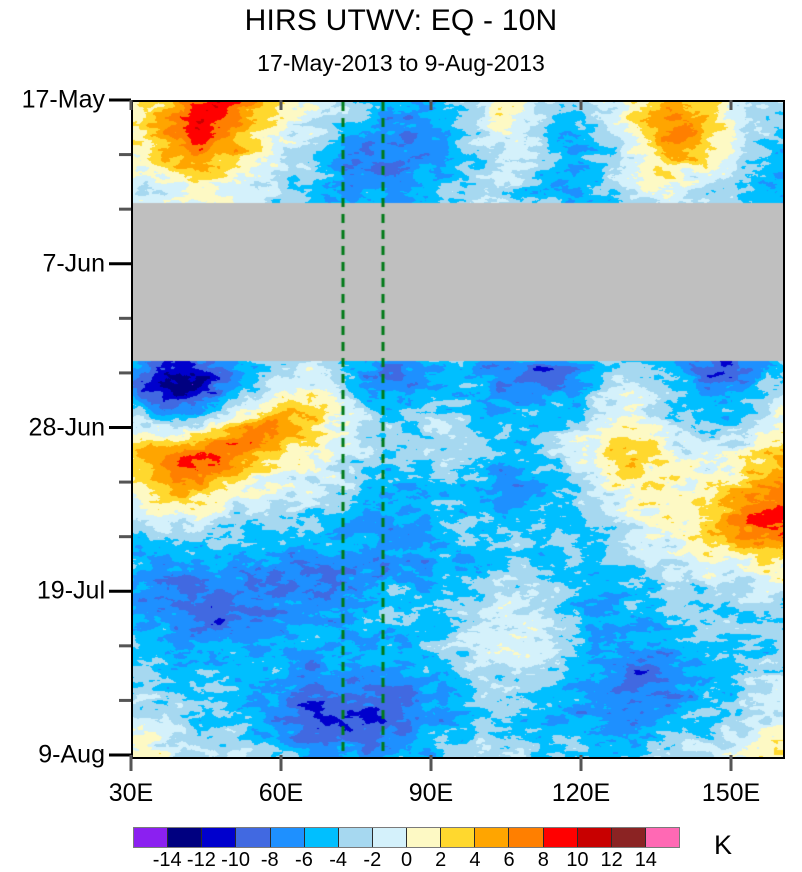 This screenshot has width=802, height=872. Describe the element at coordinates (611, 860) in the screenshot. I see `colorbar-tick-label: 12` at that location.